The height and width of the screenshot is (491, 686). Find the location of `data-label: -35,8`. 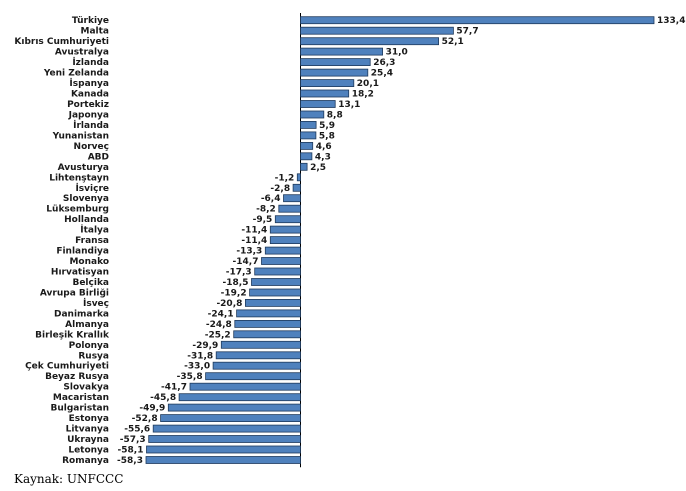

data-label: -35,8 is located at coordinates (190, 377).